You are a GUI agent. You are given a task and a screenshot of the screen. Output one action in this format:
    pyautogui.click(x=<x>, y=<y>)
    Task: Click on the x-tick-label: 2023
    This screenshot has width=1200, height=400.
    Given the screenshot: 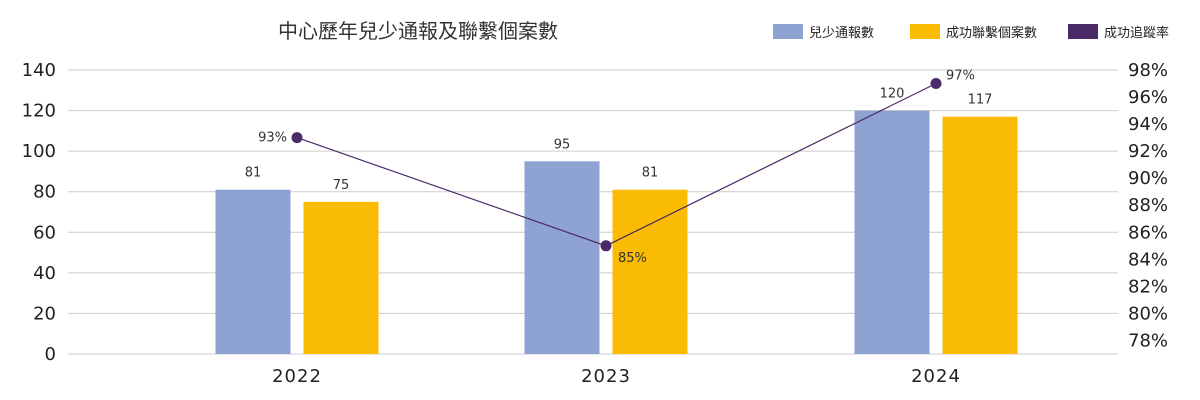 What is the action you would take?
    pyautogui.click(x=606, y=376)
    